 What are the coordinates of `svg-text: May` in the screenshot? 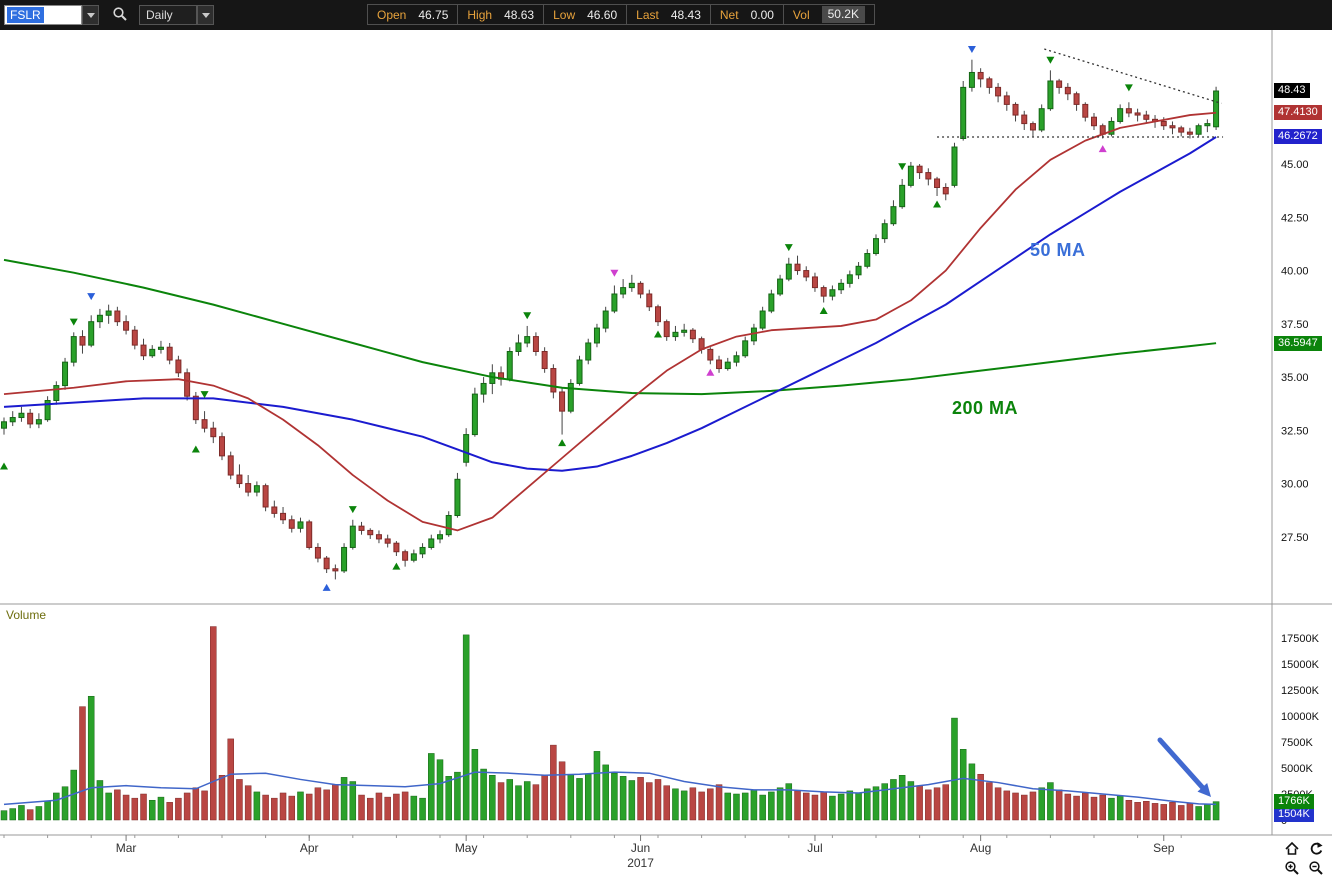 It's located at (466, 848).